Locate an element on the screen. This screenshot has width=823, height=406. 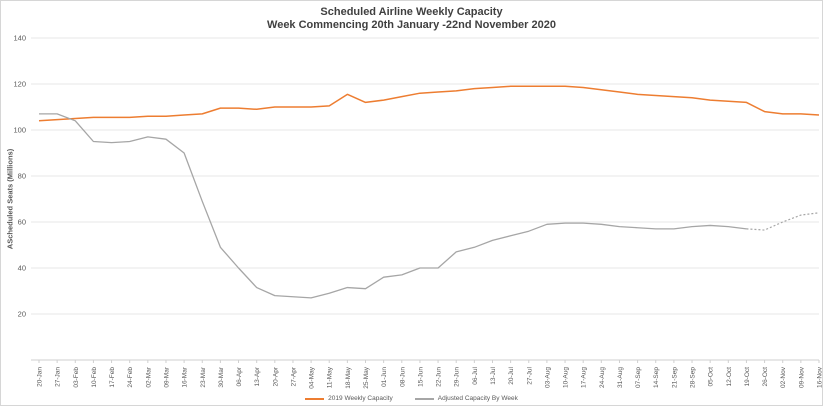
legend-line-swatch-orange is located at coordinates (315, 398).